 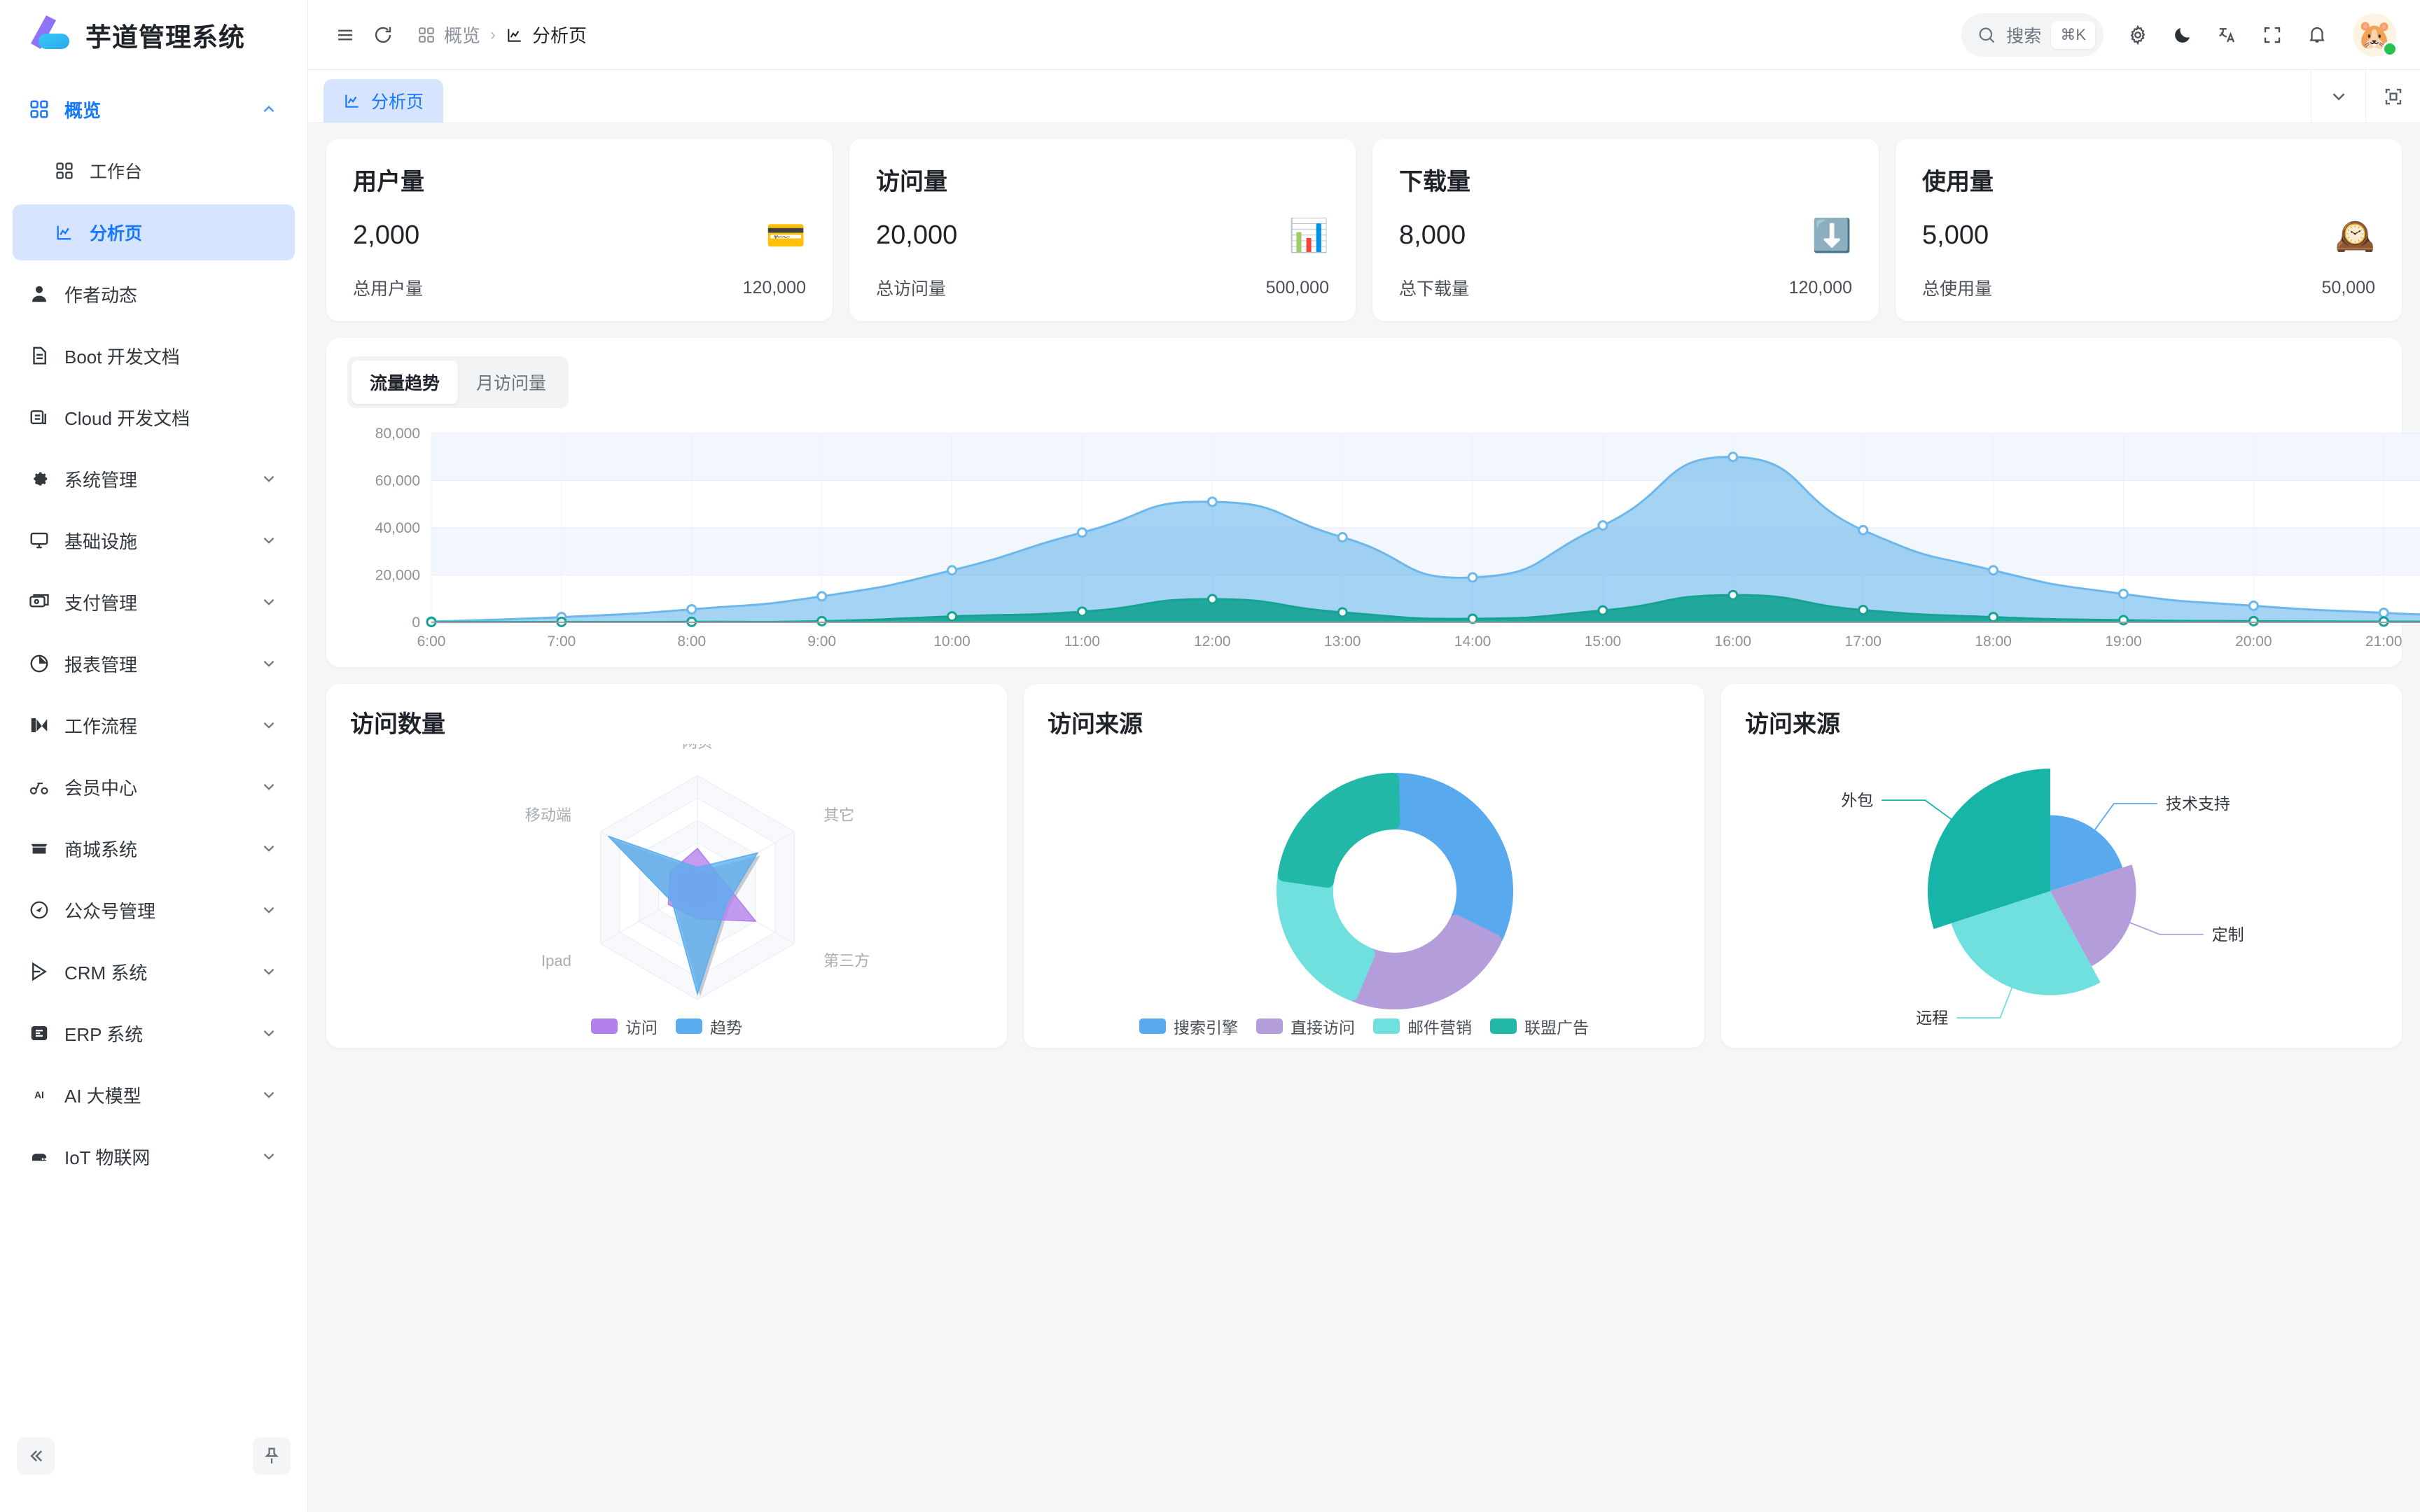 What do you see at coordinates (153, 35) in the screenshot?
I see `logo-row: 芋道管理系统` at bounding box center [153, 35].